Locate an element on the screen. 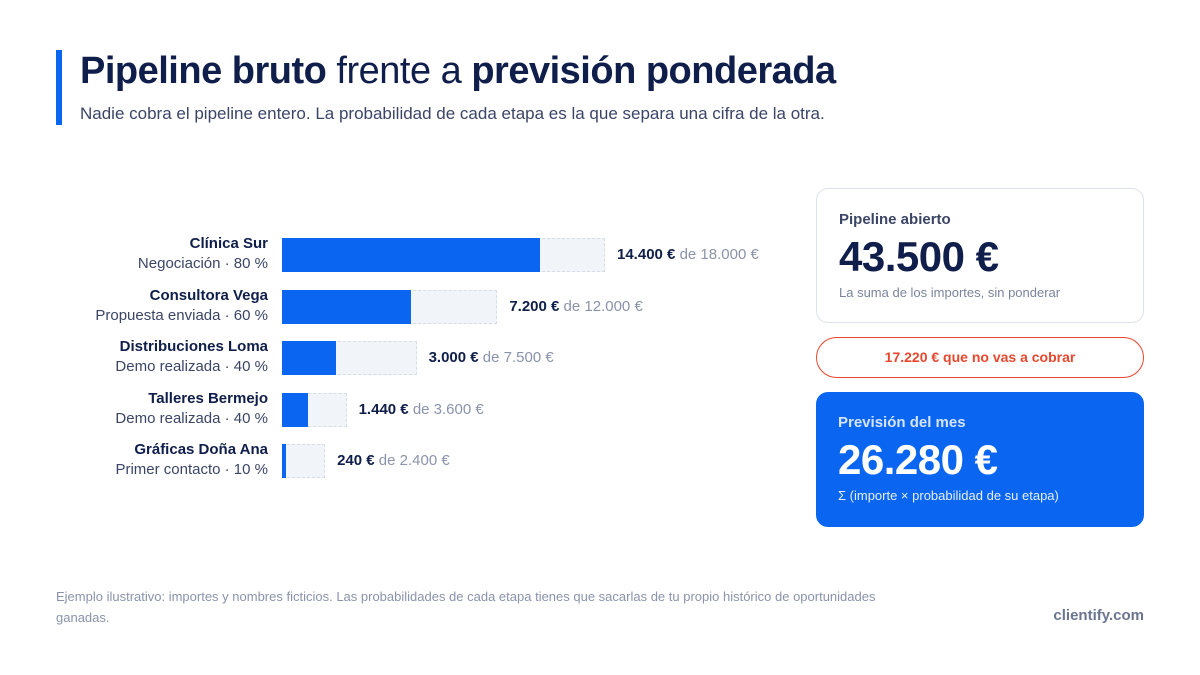 This screenshot has height=675, width=1200. deal-name: Distribuciones Loma is located at coordinates (193, 346).